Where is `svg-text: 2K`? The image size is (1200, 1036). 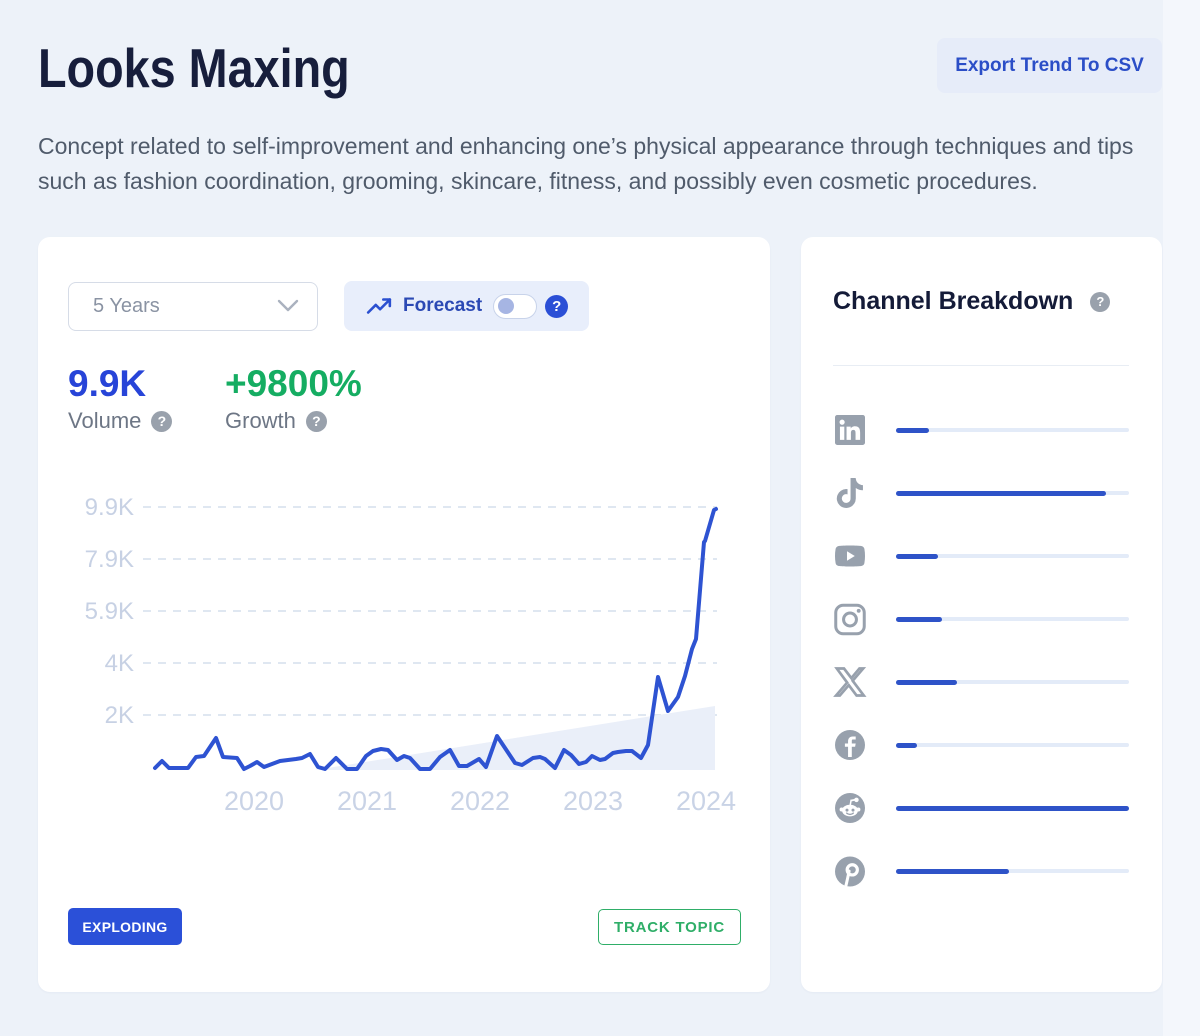 svg-text: 2K is located at coordinates (119, 715).